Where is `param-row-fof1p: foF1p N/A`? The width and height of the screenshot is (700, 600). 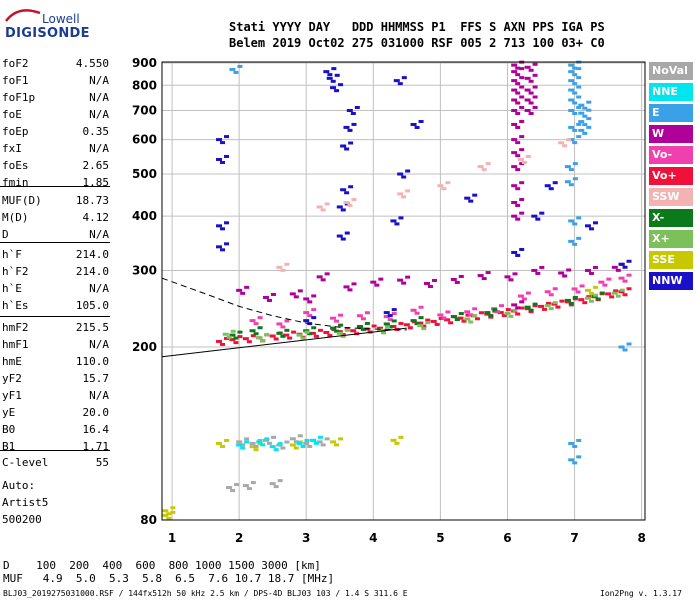 param-row-fof1p: foF1p N/A is located at coordinates (55, 99).